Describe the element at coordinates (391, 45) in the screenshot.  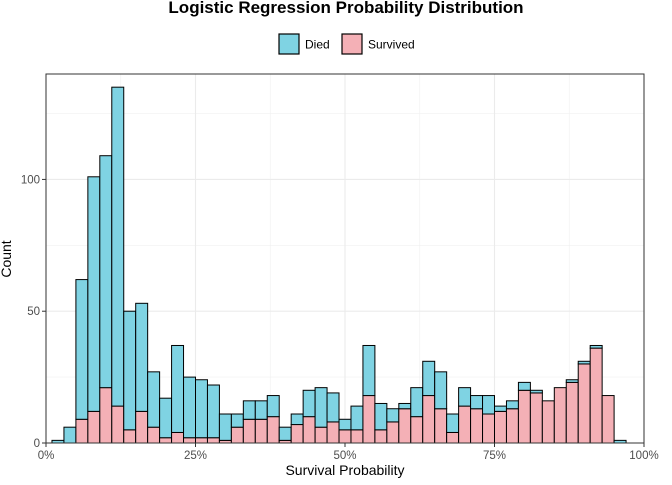
I see `legend-label: Survived` at that location.